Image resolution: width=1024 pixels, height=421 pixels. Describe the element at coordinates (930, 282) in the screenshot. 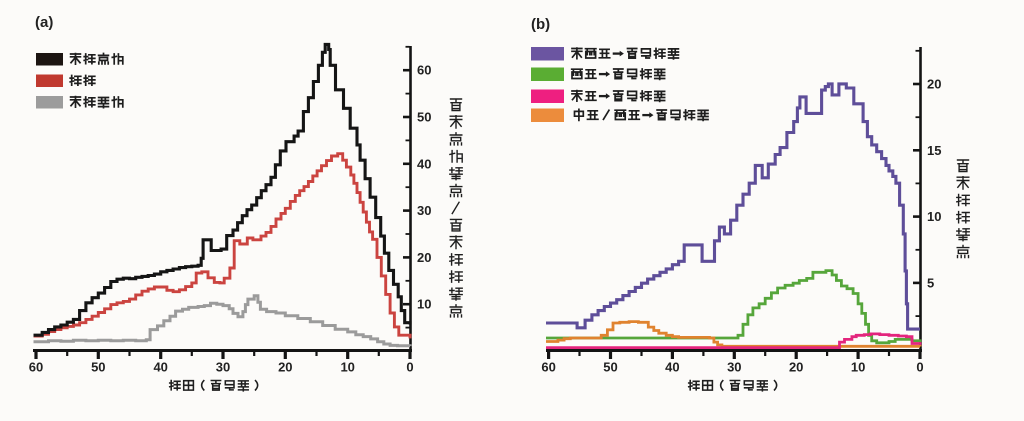

I see `svg-text: 5` at that location.